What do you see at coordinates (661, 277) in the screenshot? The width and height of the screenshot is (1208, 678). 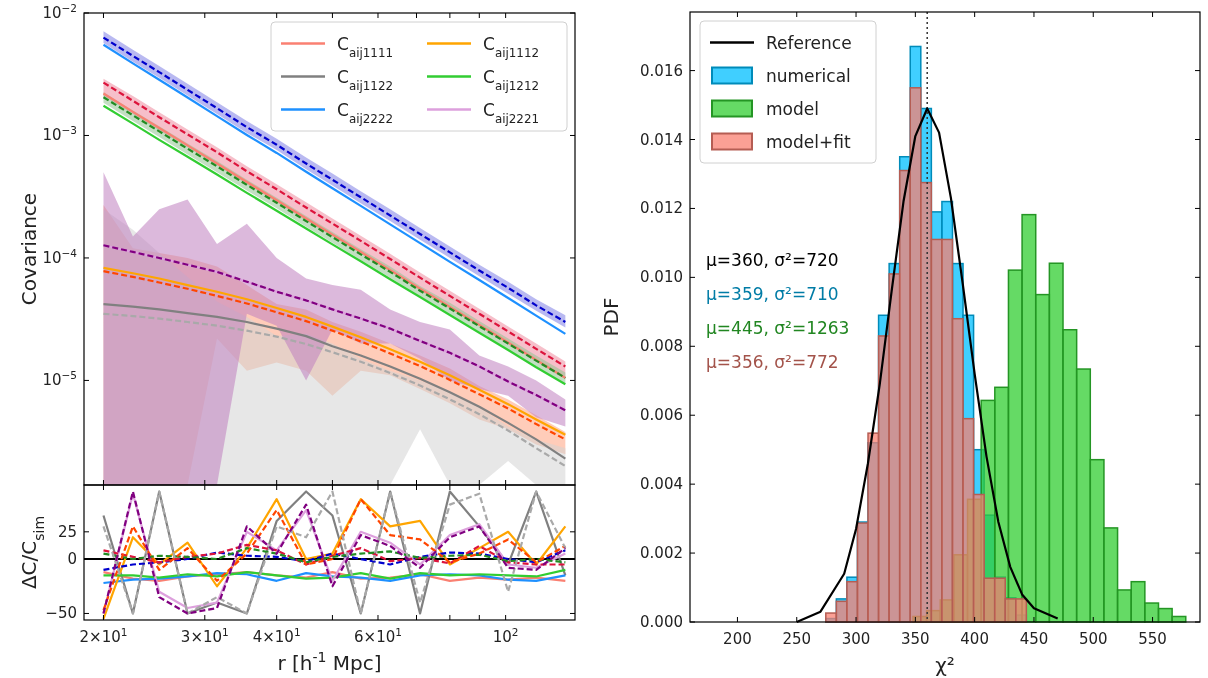 I see `y-tick-label: 0.010` at bounding box center [661, 277].